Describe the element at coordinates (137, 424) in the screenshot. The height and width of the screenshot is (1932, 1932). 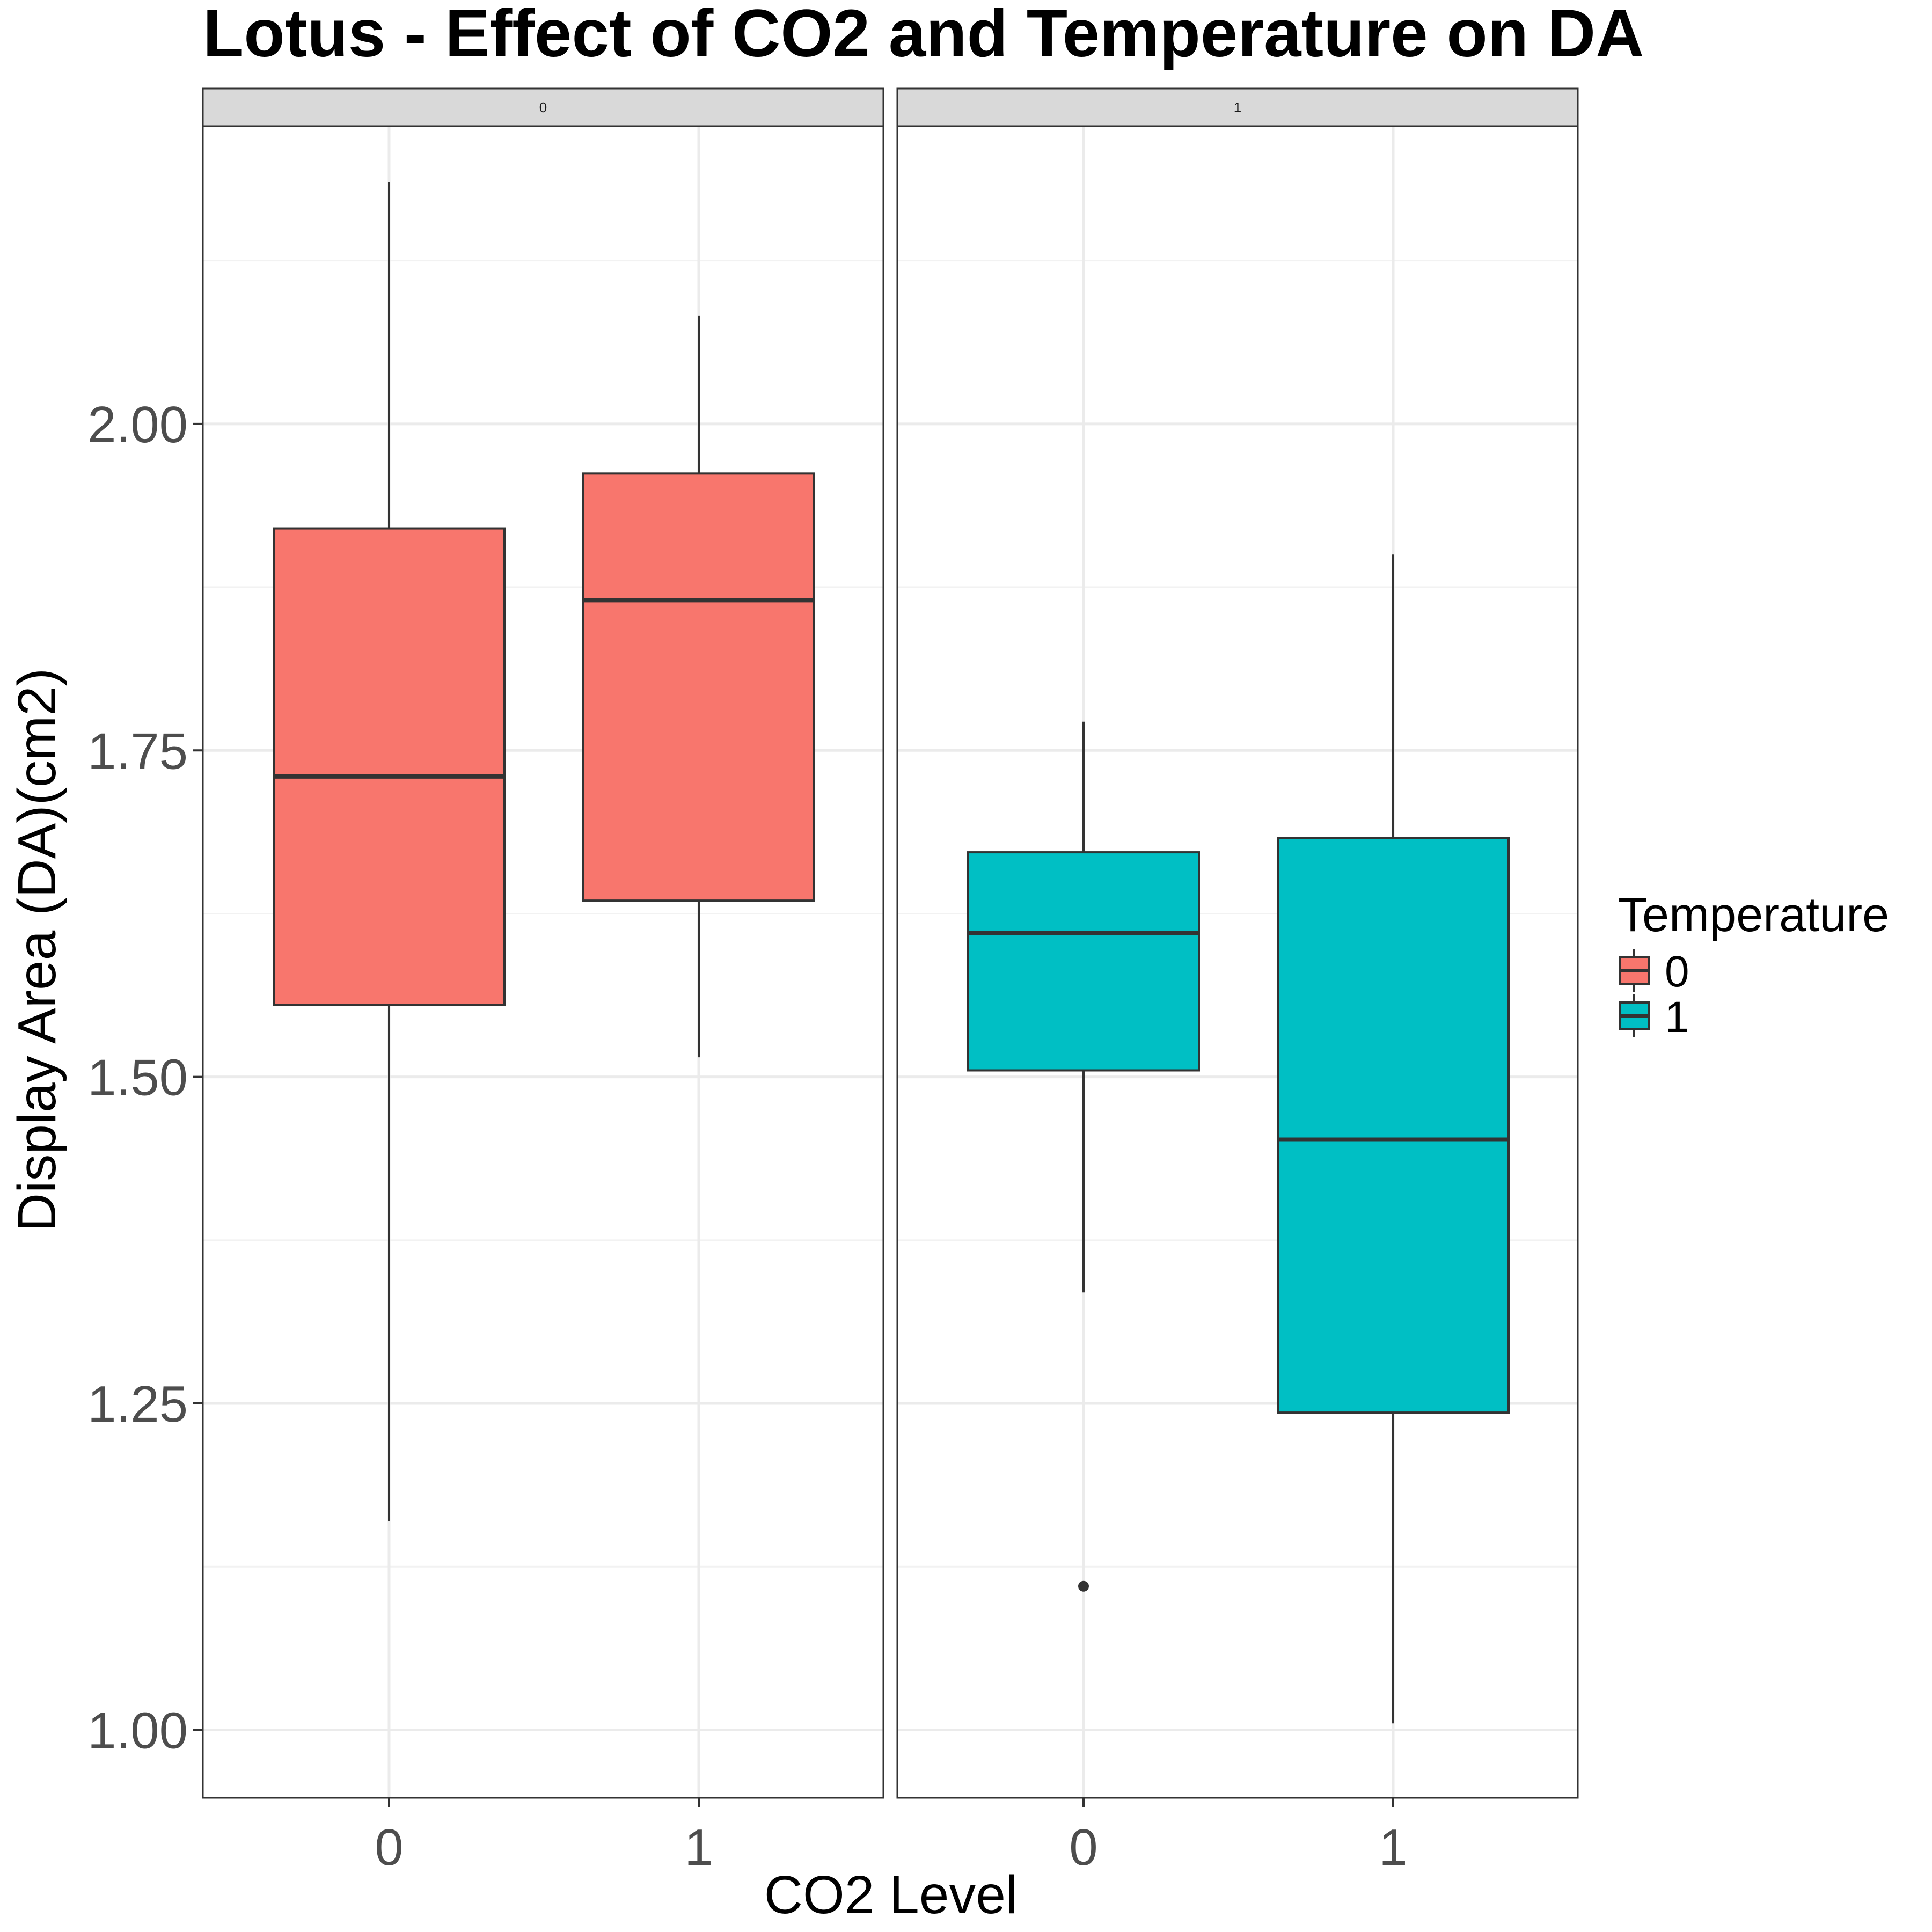
I see `y-tick-label: 2.00` at that location.